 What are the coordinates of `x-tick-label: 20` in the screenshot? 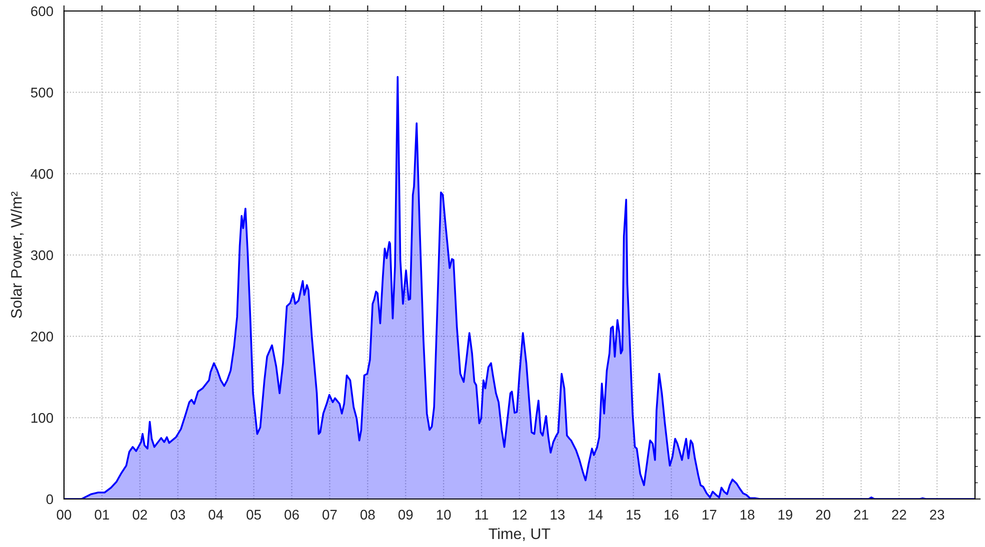 It's located at (823, 515).